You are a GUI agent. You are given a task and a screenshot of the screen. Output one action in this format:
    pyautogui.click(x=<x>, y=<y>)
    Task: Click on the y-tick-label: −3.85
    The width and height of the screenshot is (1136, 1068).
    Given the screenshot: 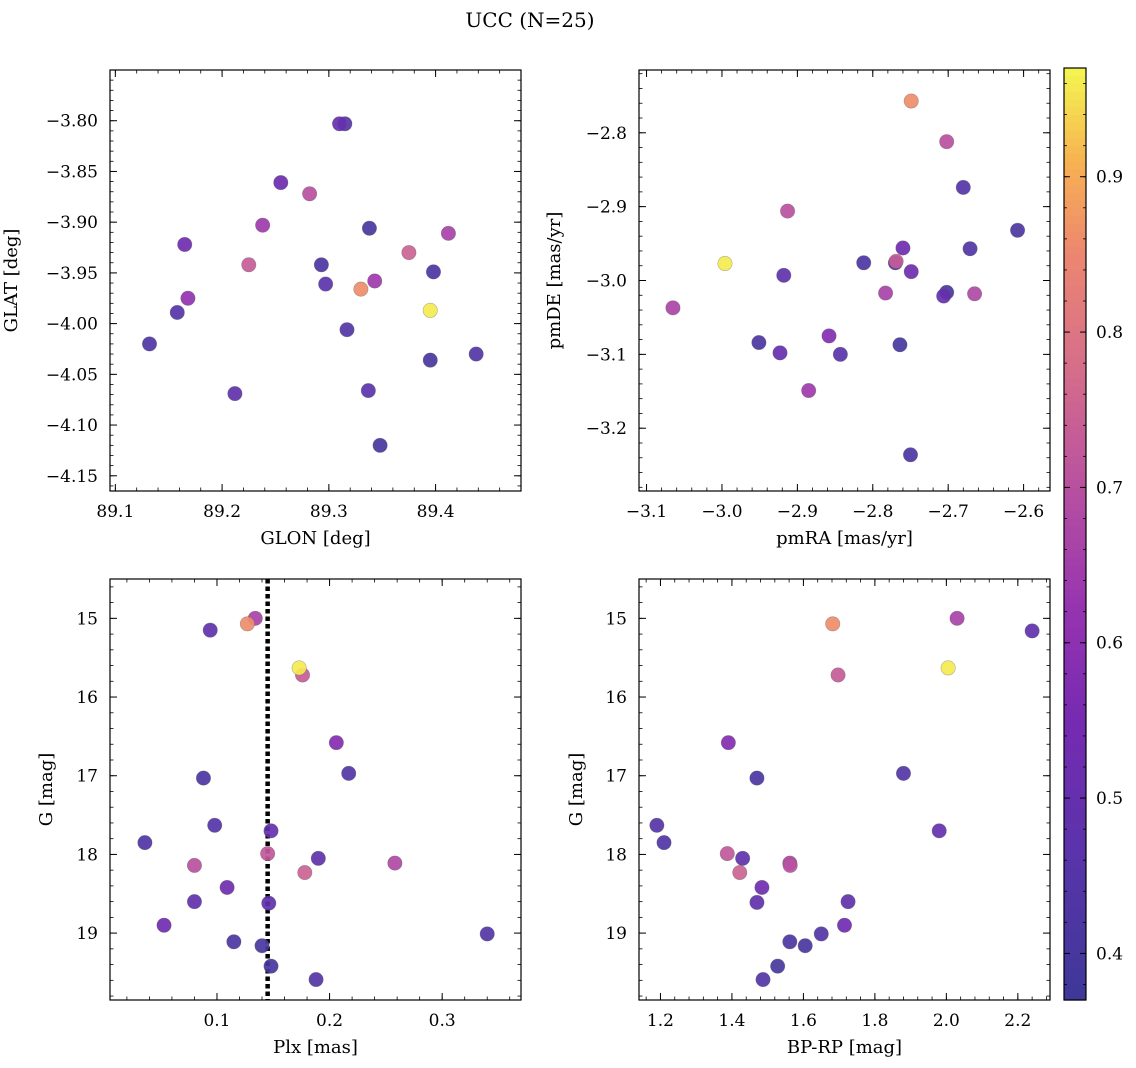 What is the action you would take?
    pyautogui.click(x=72, y=172)
    